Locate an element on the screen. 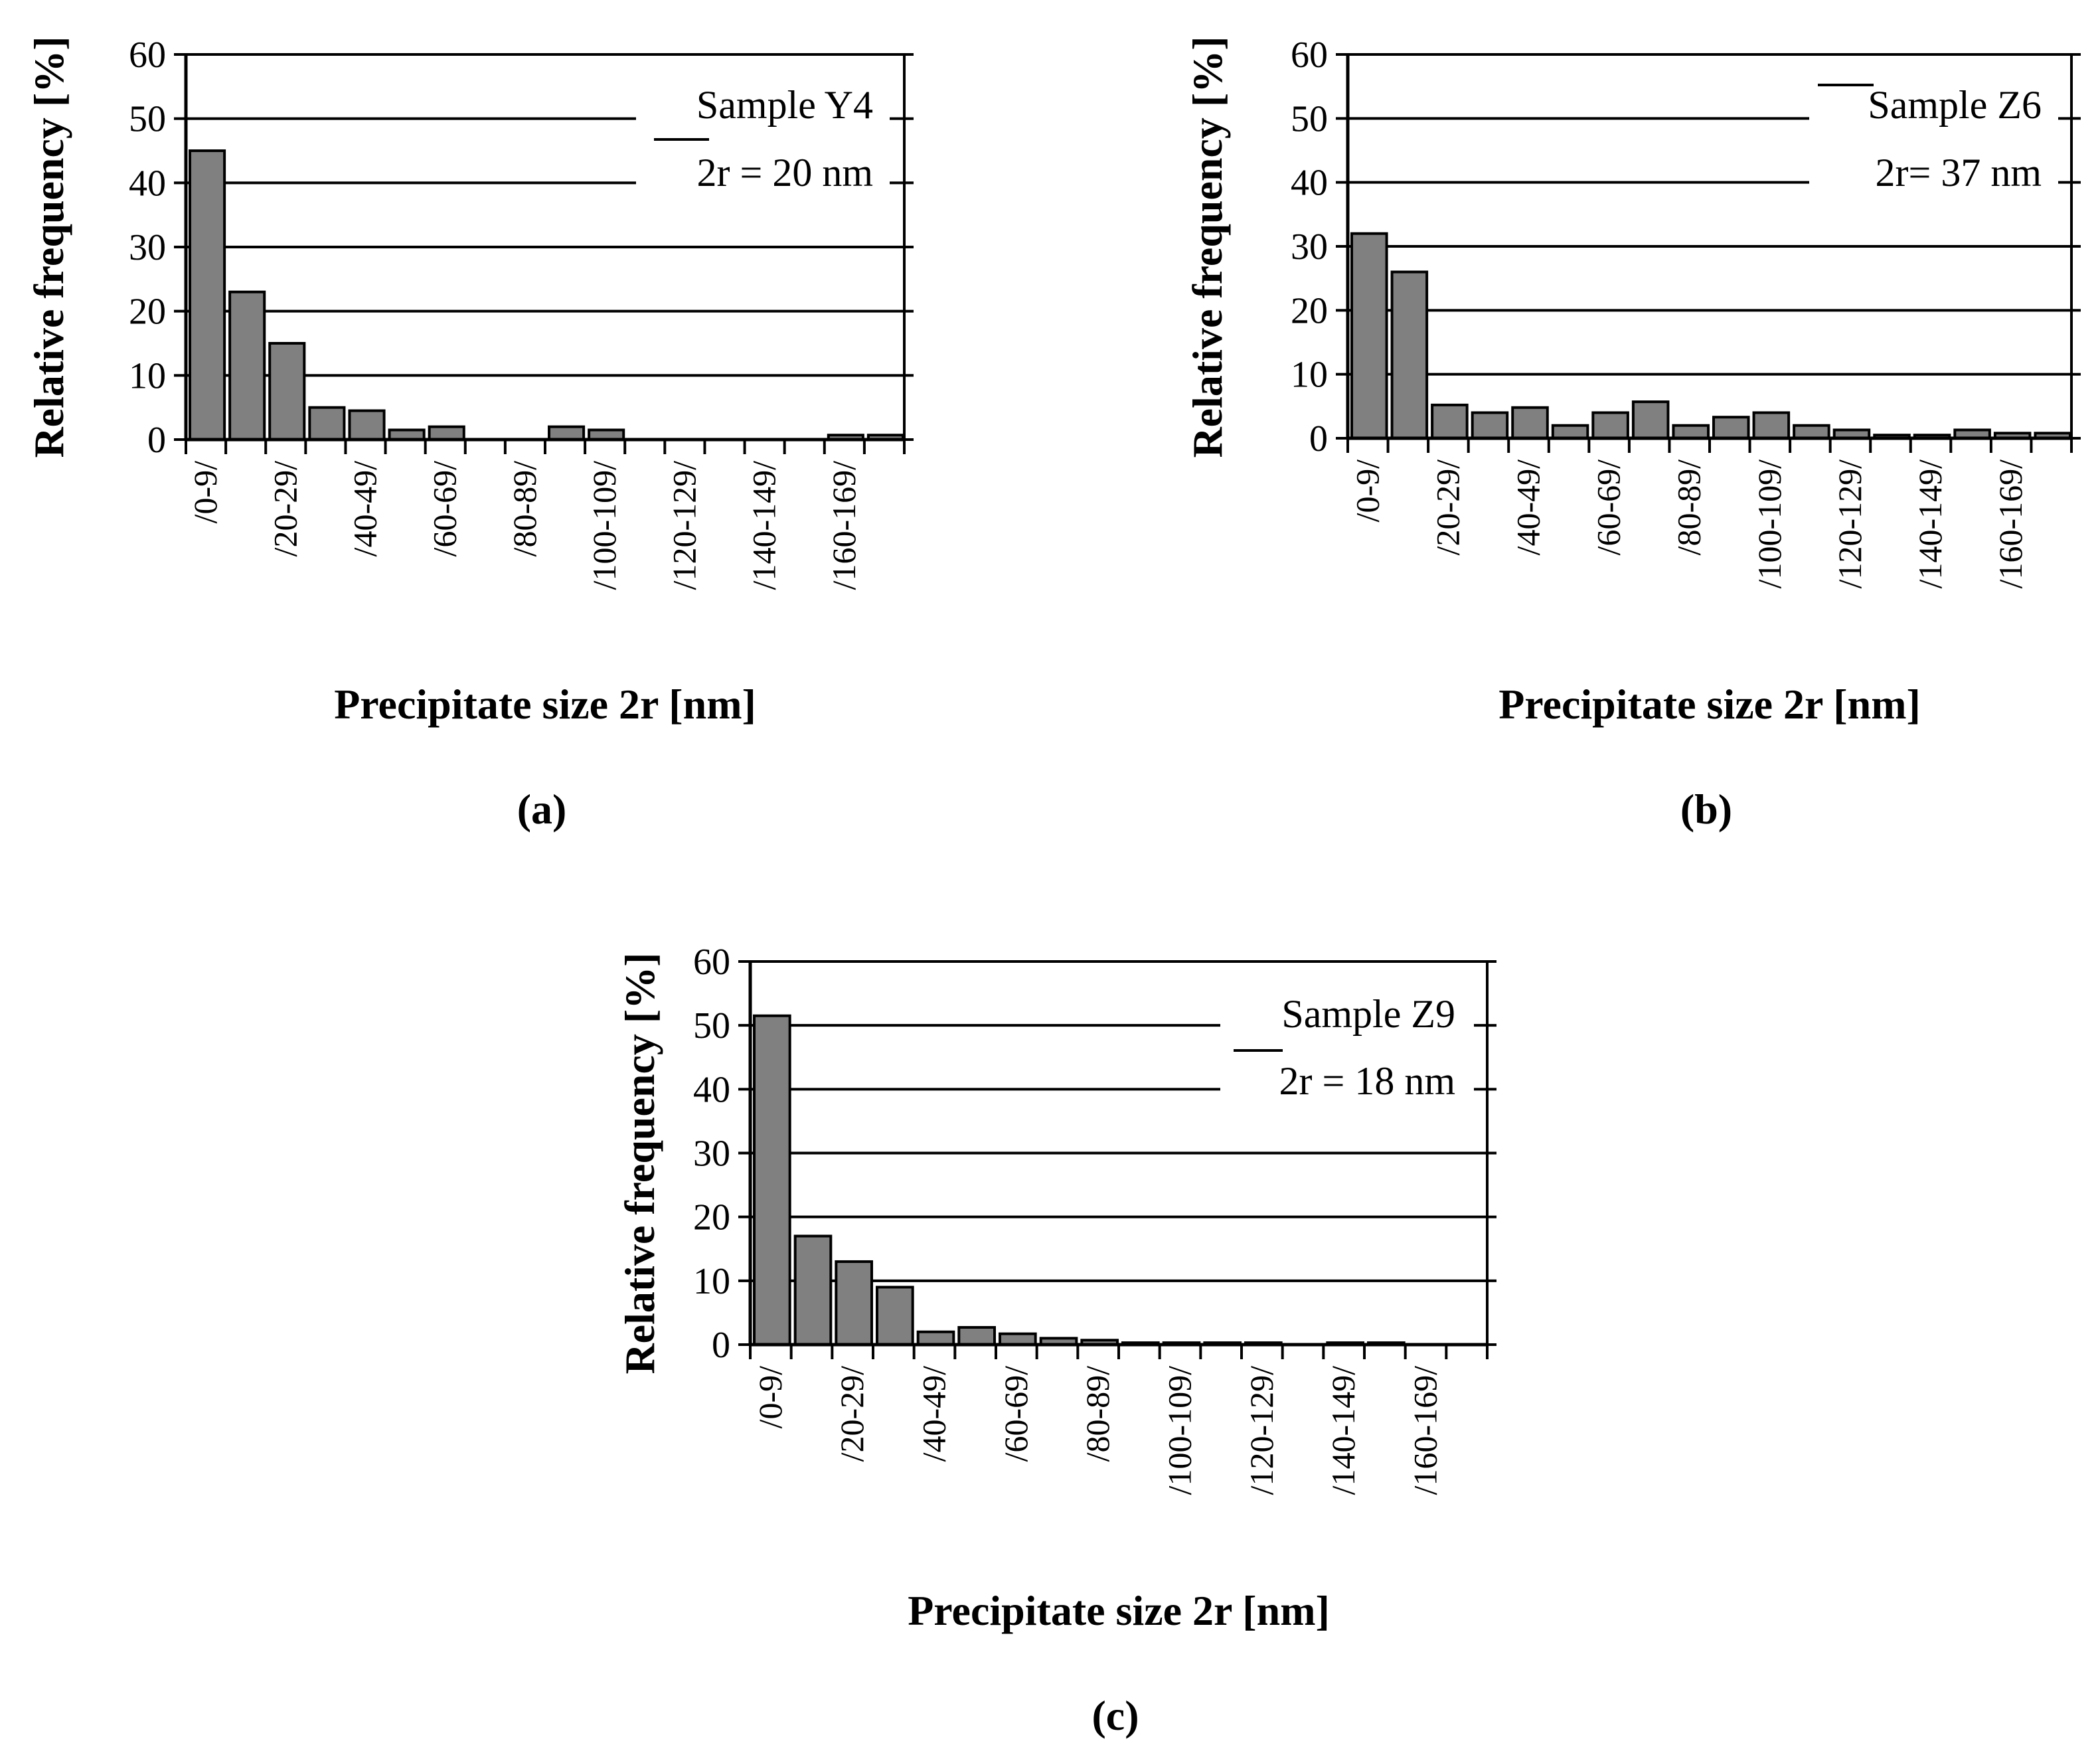 The width and height of the screenshot is (2100, 1753). panel-label: (a) is located at coordinates (542, 809).